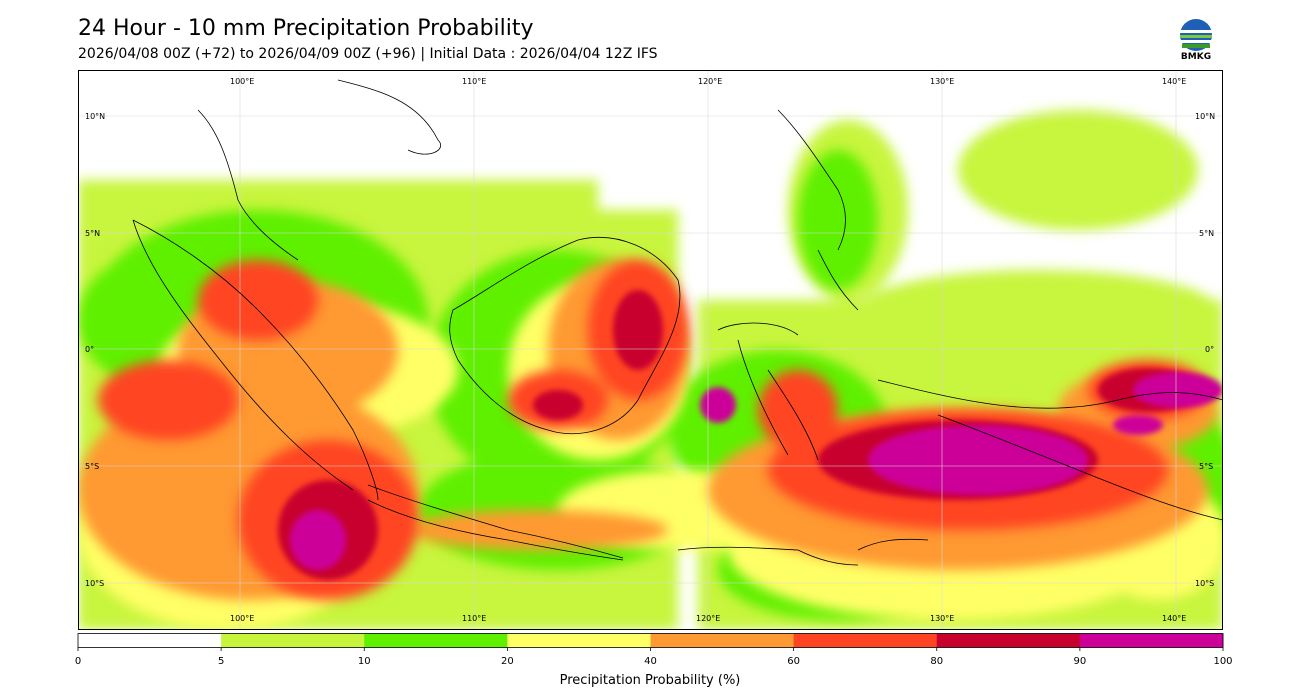 The image size is (1300, 700). Describe the element at coordinates (1080, 661) in the screenshot. I see `colorbar-tick-label: 90` at that location.